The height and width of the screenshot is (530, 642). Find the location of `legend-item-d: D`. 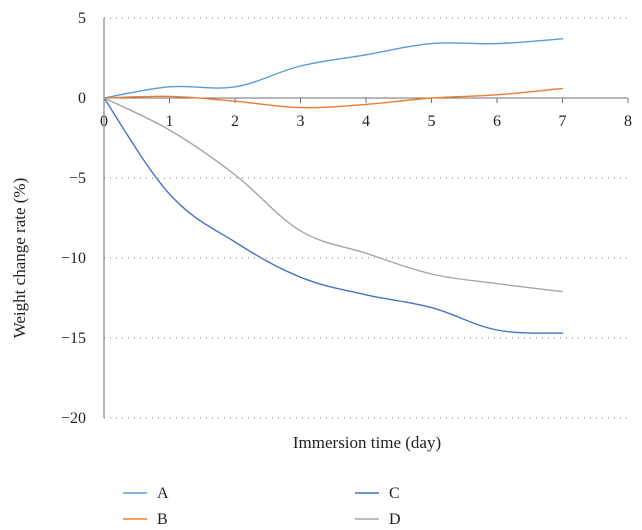

legend-item-d: D is located at coordinates (378, 519).